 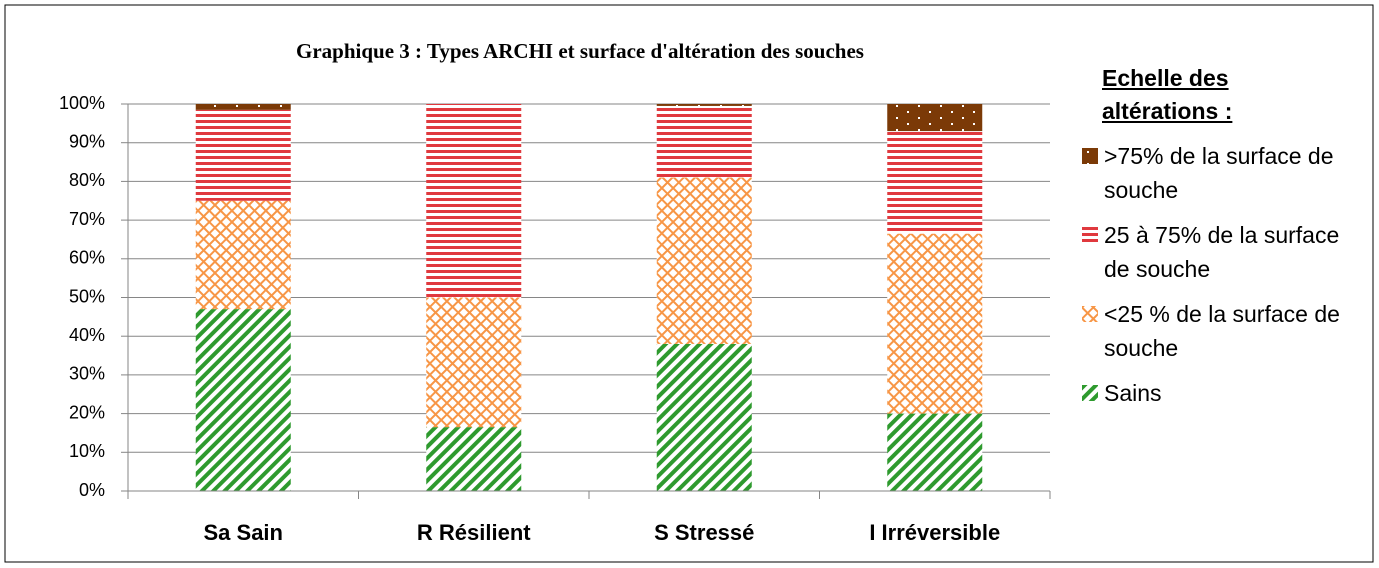 I want to click on legend-item: <25 % de la surface de souche, so click(x=1217, y=331).